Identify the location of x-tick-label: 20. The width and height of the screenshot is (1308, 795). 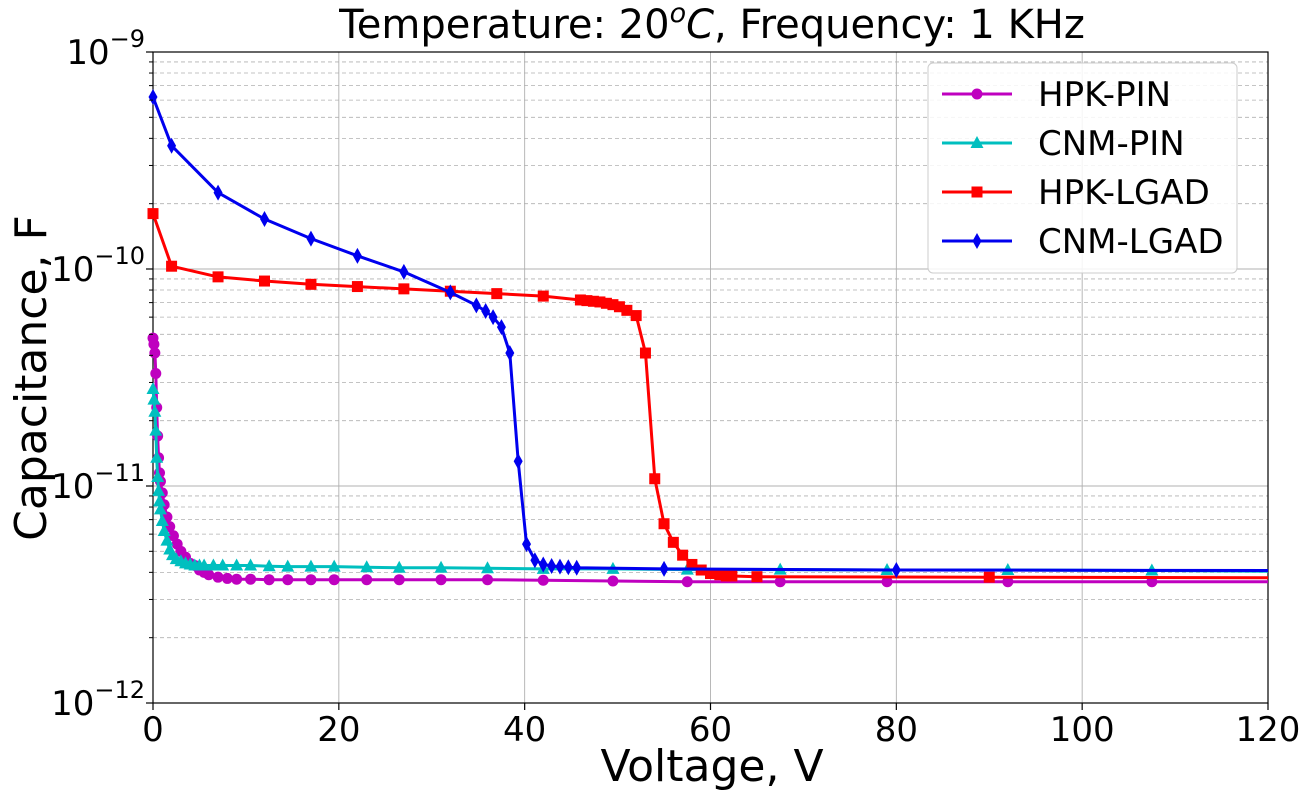
(338, 730).